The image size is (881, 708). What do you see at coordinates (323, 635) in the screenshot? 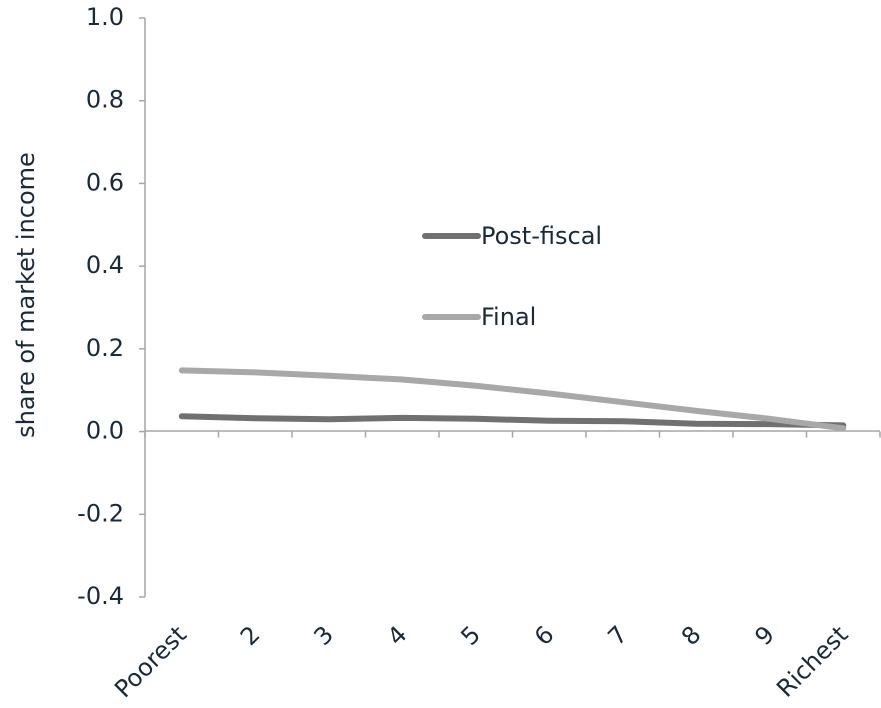
I see `x-tick-label: 3` at bounding box center [323, 635].